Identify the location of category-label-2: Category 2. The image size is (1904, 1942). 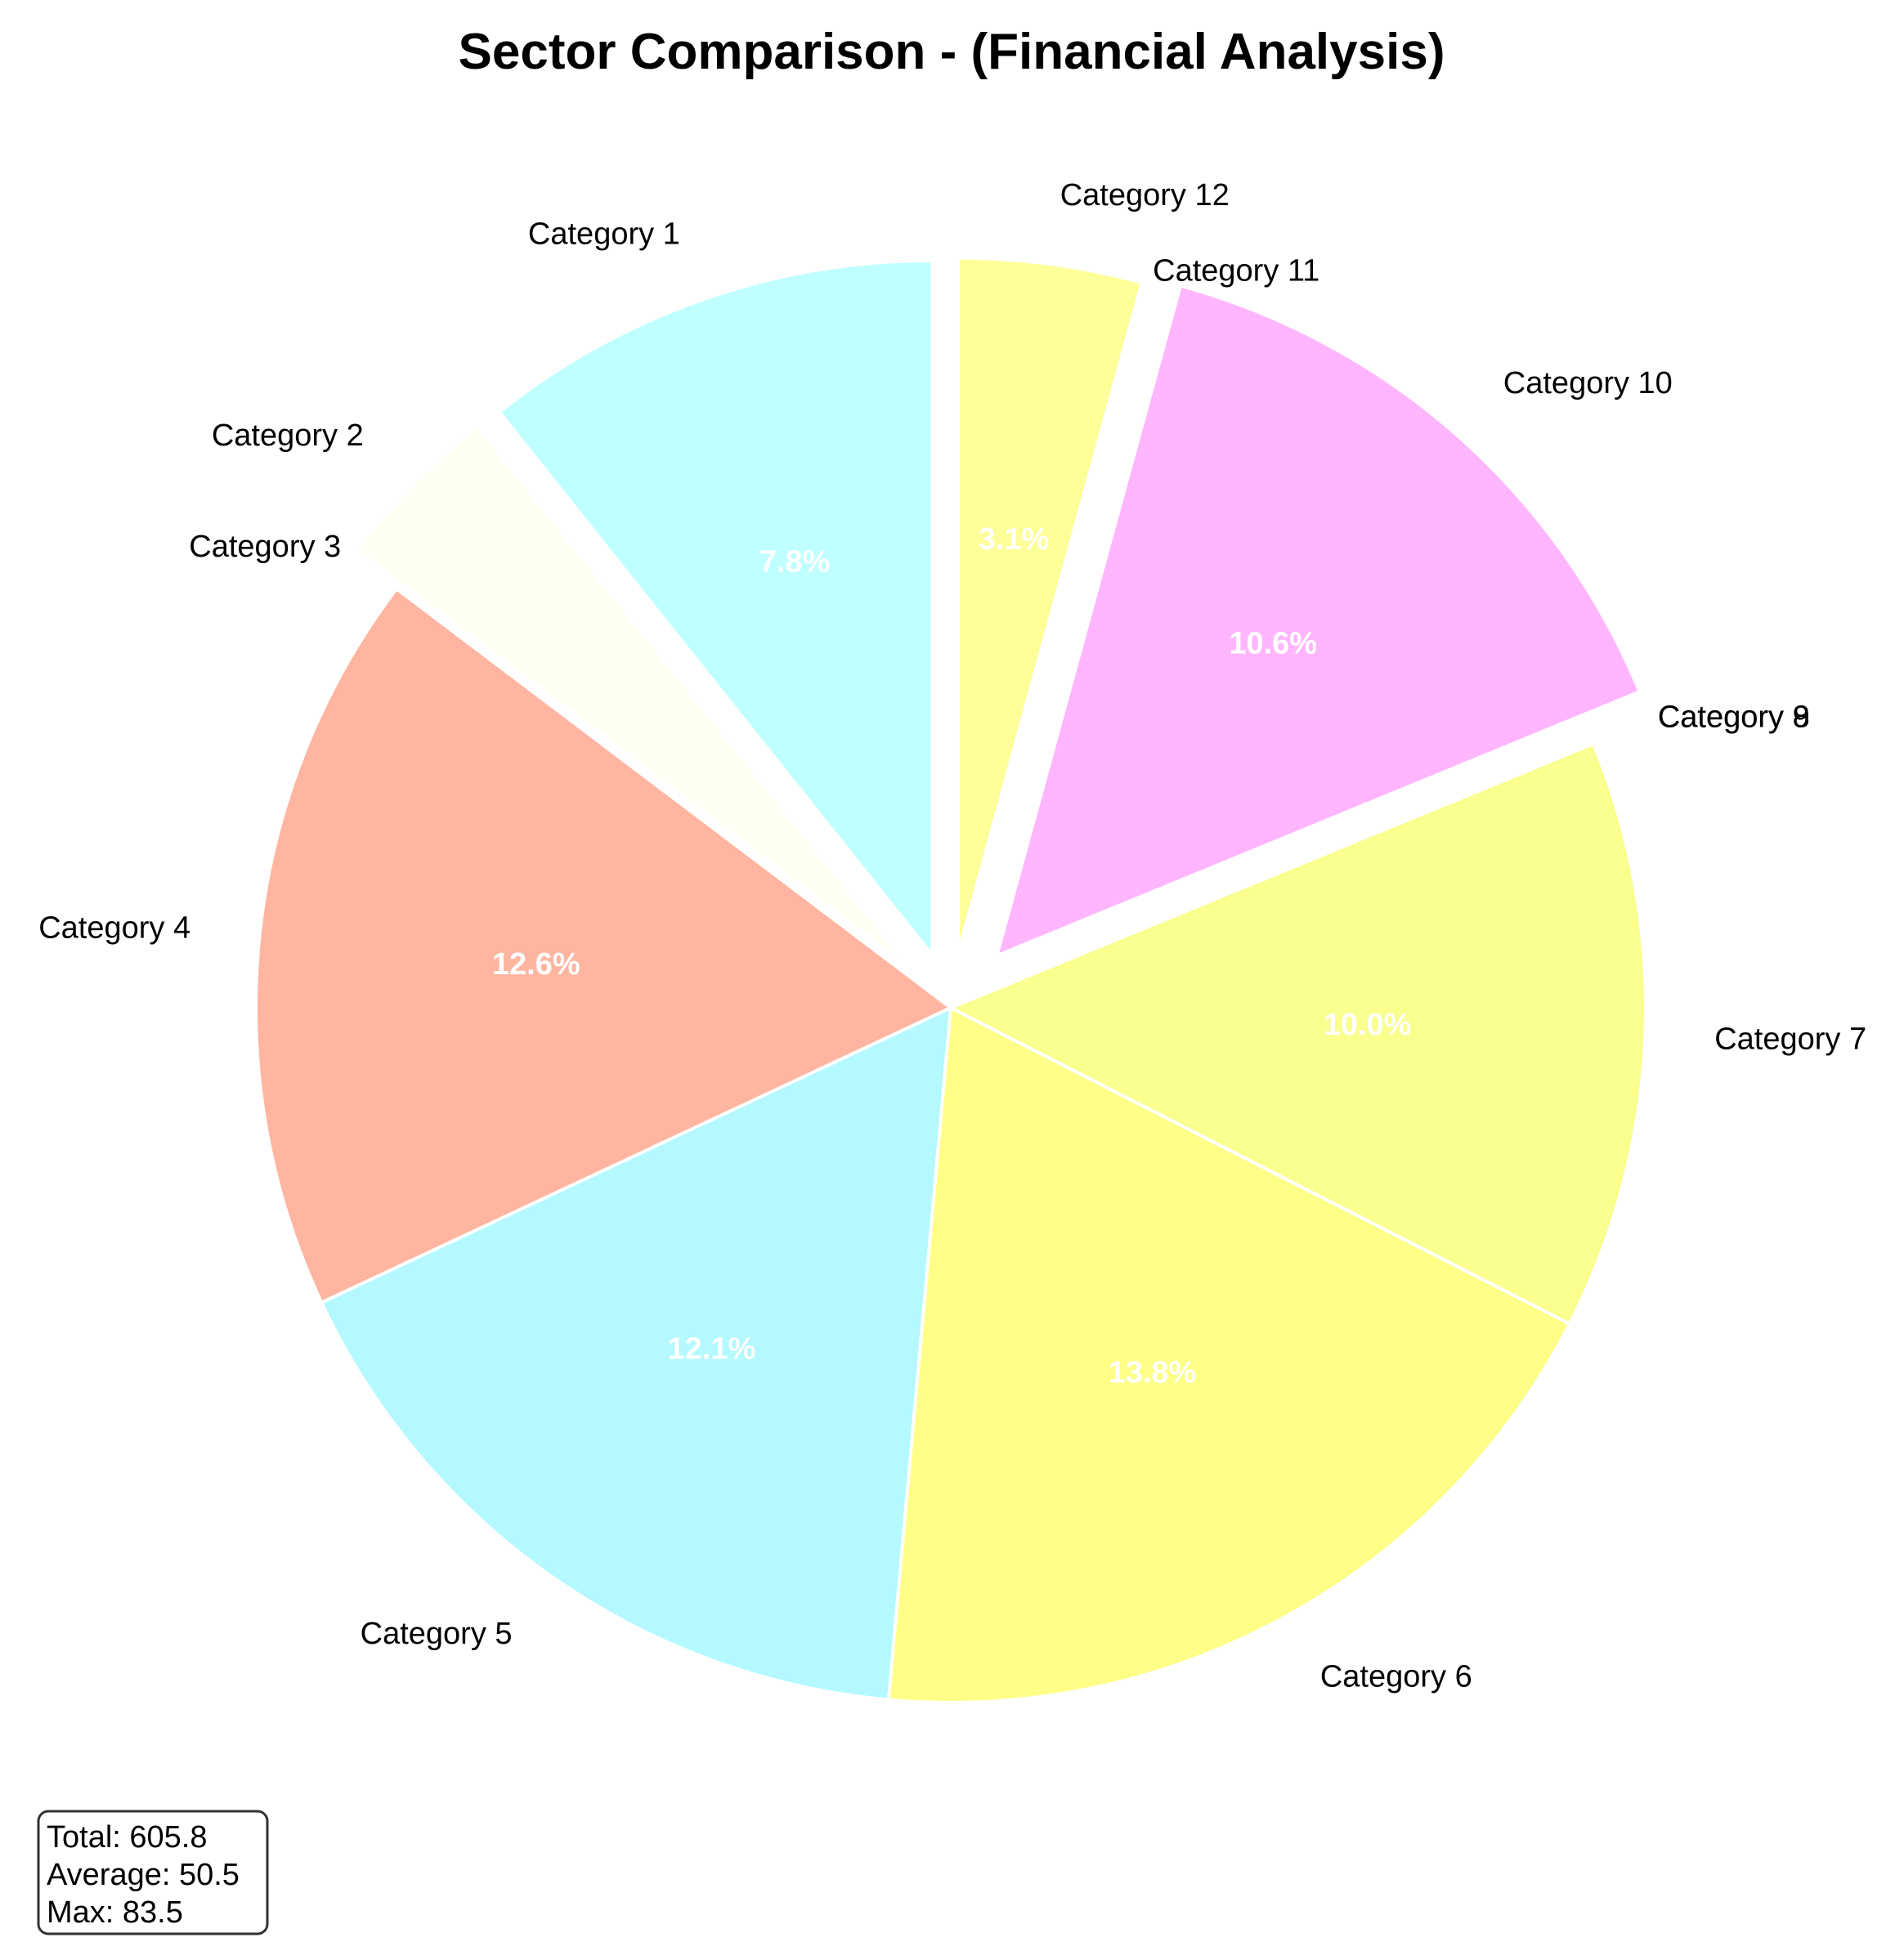
(288, 435).